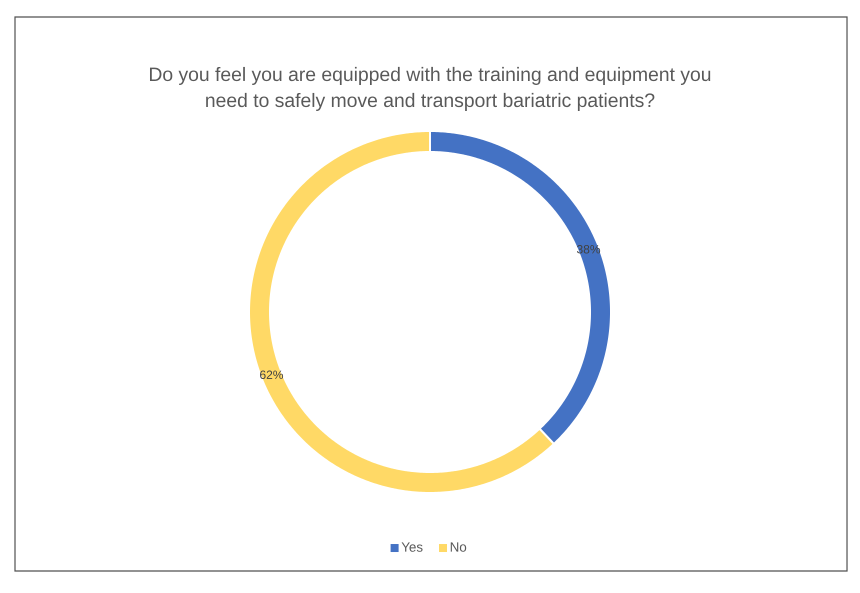  I want to click on legend-label: No, so click(458, 547).